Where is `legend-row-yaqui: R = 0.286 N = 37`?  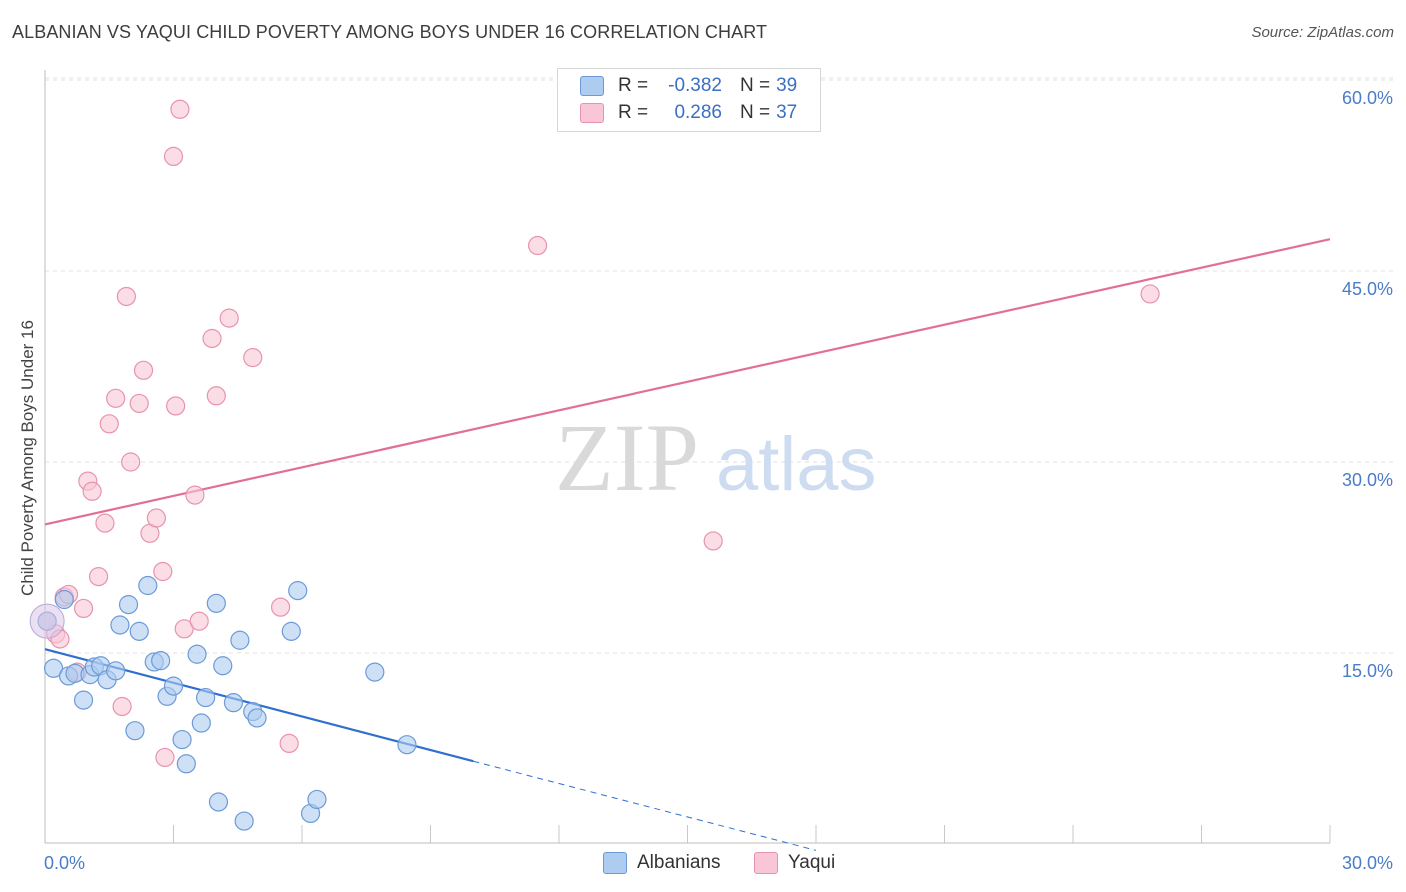
legend-row-yaqui: R = 0.286 N = 37 is located at coordinates (688, 113).